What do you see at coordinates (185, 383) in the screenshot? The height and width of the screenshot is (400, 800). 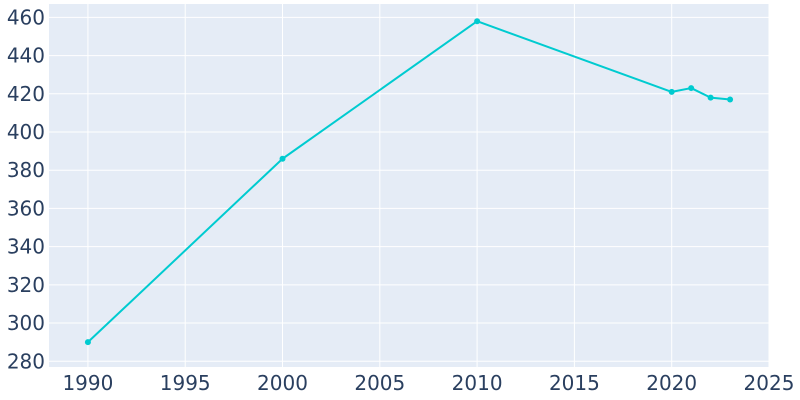 I see `x-tick-label-1995: 1995` at bounding box center [185, 383].